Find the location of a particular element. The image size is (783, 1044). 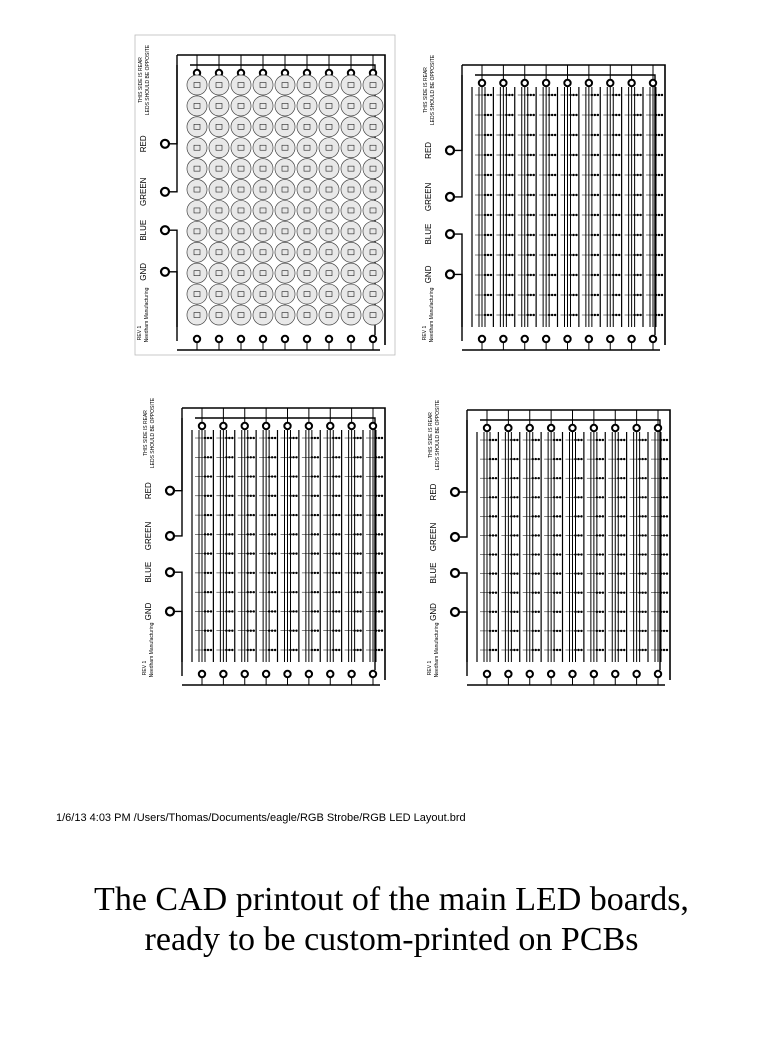

label-red: RED is located at coordinates (433, 491).